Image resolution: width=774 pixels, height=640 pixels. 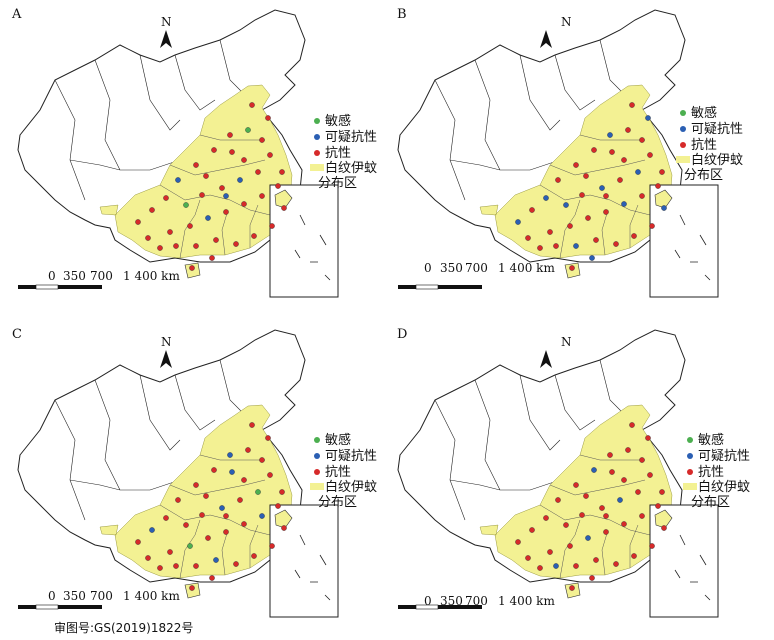 I want to click on legend-resistant: 抗性, so click(x=704, y=145).